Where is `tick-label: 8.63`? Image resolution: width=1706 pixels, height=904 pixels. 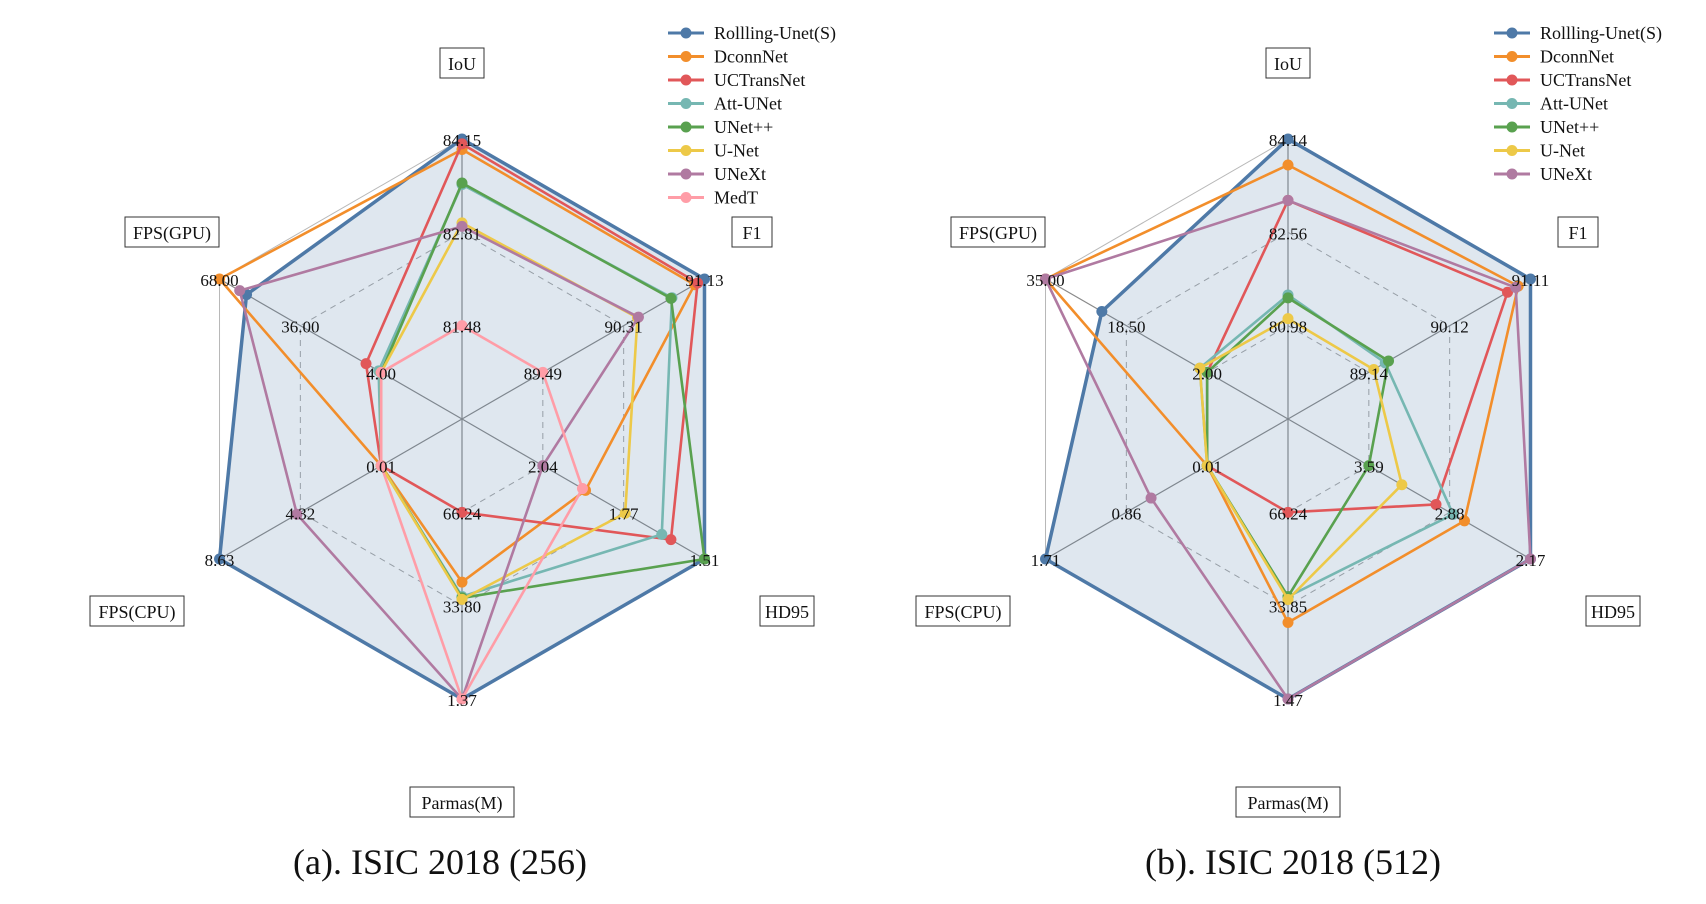
tick-label: 8.63 is located at coordinates (220, 560).